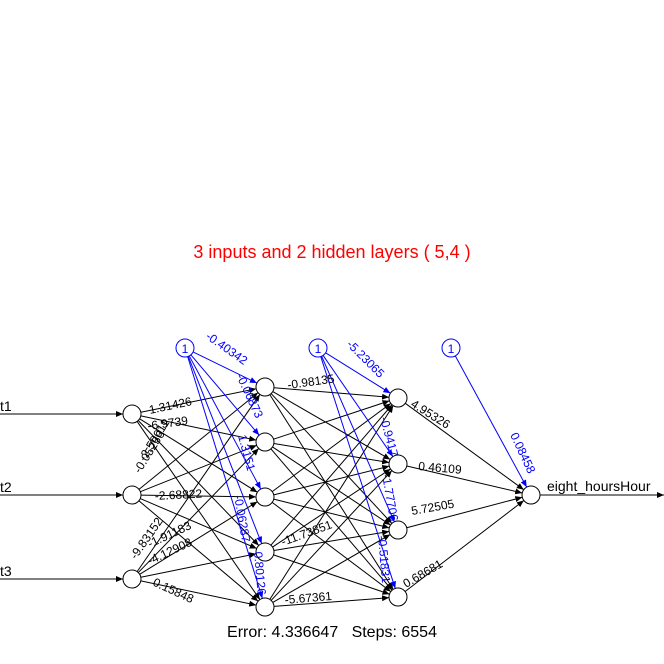 This screenshot has width=664, height=664. What do you see at coordinates (6, 487) in the screenshot?
I see `input-label: t2` at bounding box center [6, 487].